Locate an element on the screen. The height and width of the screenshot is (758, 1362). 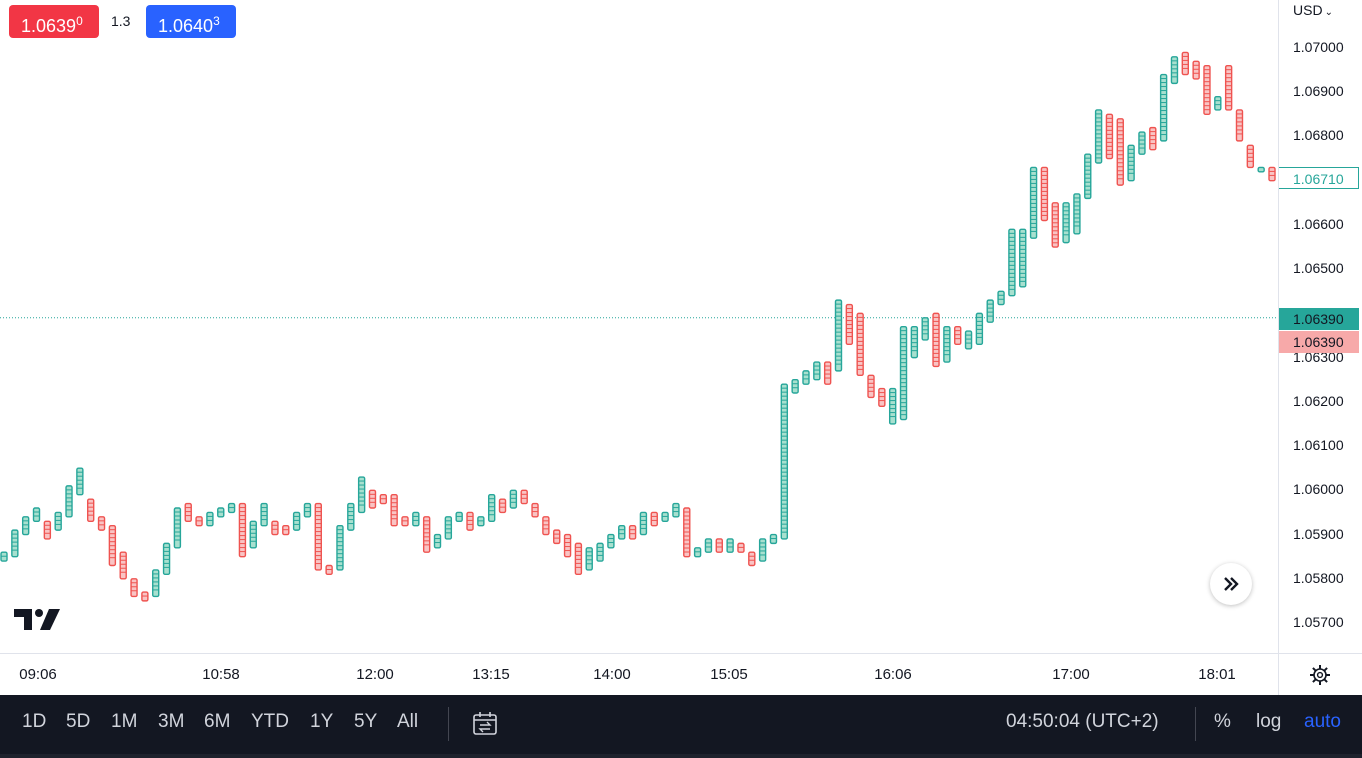
price-tick-label: 1.06600 is located at coordinates (1318, 223).